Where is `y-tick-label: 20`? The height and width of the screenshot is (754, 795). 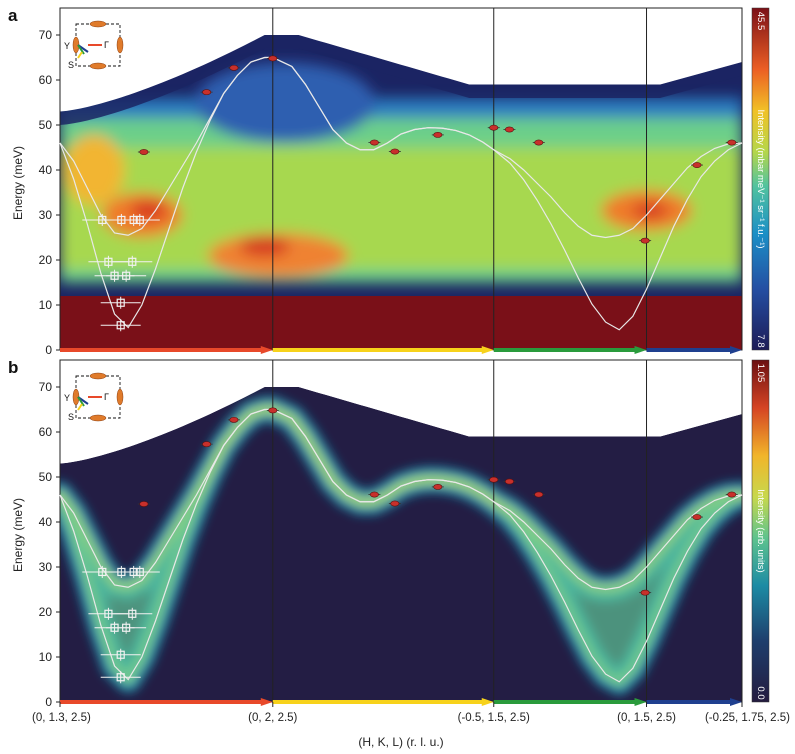
y-tick-label: 20 is located at coordinates (46, 260).